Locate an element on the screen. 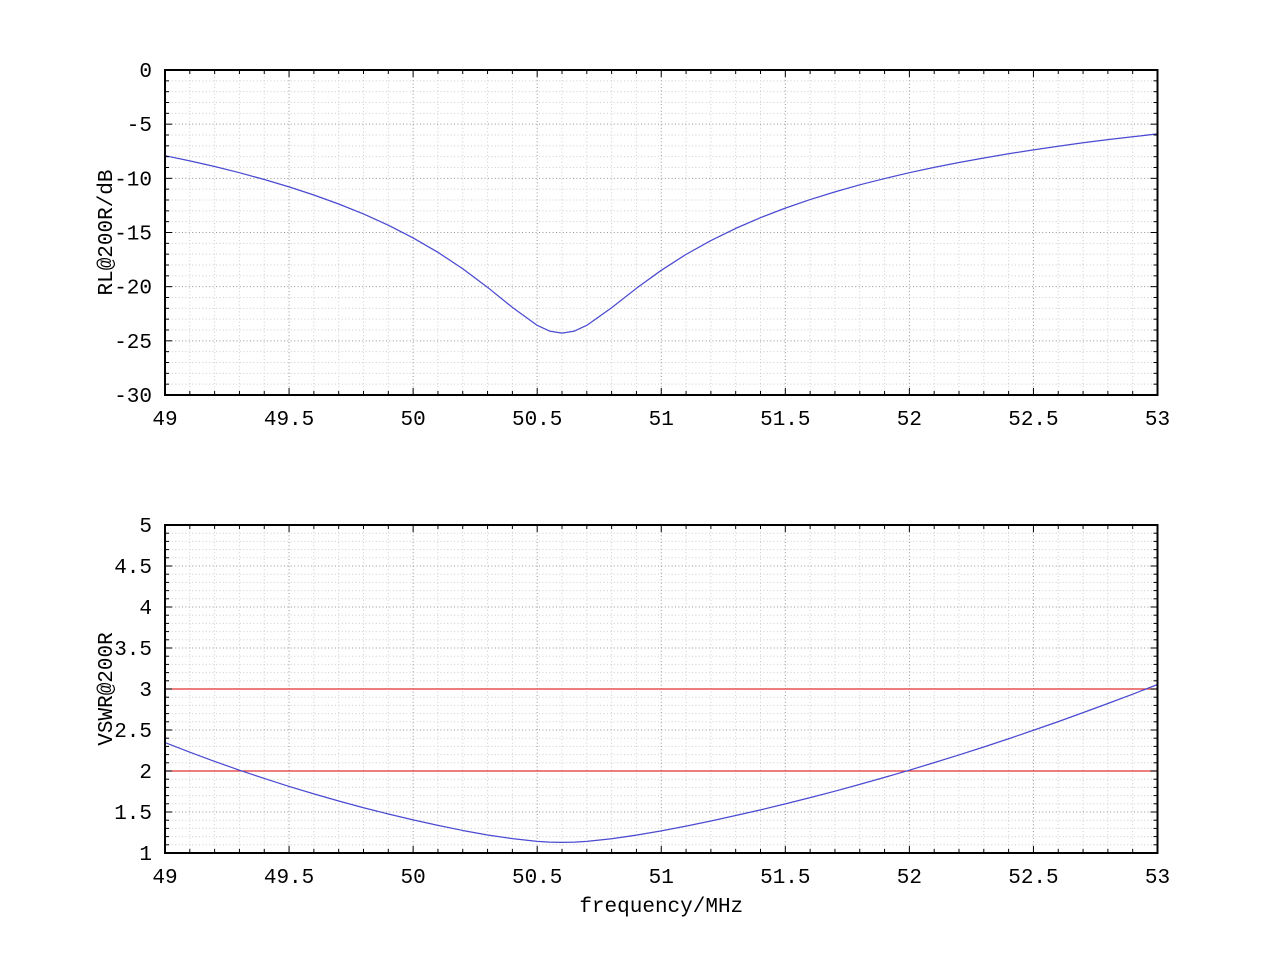 The width and height of the screenshot is (1279, 963). y-tick-label: 1.5 is located at coordinates (133, 814).